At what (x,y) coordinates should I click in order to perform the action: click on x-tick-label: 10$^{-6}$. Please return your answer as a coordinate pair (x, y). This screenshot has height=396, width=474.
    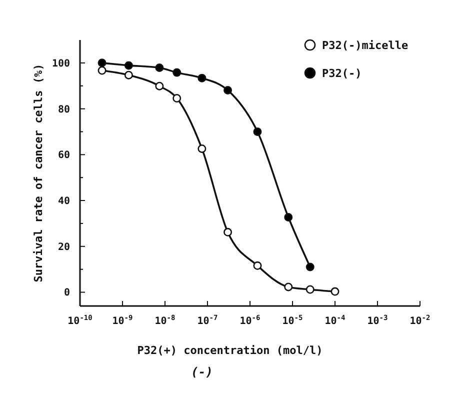
    Looking at the image, I should click on (250, 320).